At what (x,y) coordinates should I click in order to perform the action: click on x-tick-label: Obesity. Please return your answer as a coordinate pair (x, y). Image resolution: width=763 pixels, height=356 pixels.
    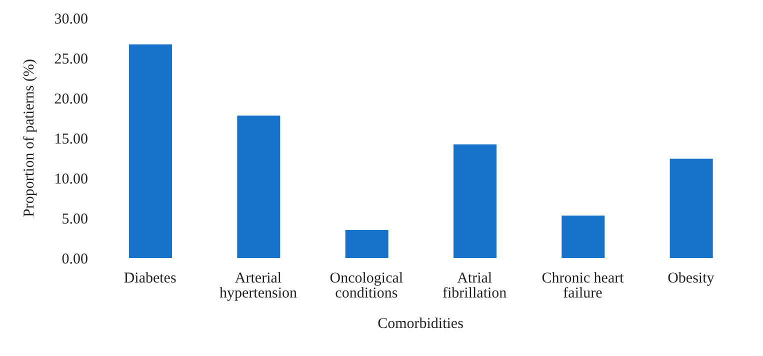
    Looking at the image, I should click on (691, 278).